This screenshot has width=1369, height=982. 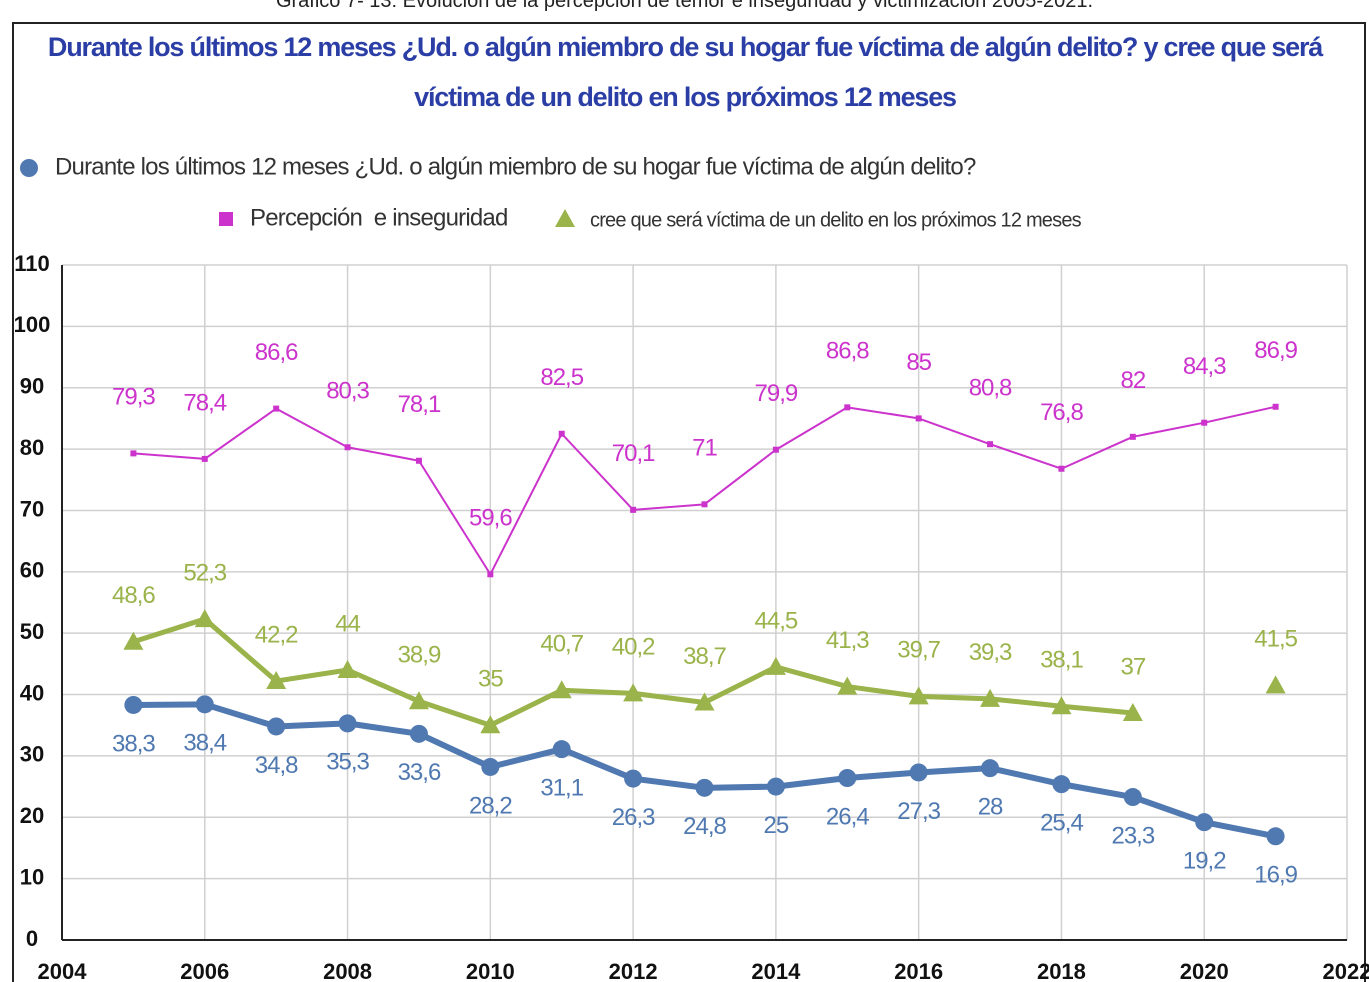 I want to click on y-tick-label: 90, so click(x=32, y=386).